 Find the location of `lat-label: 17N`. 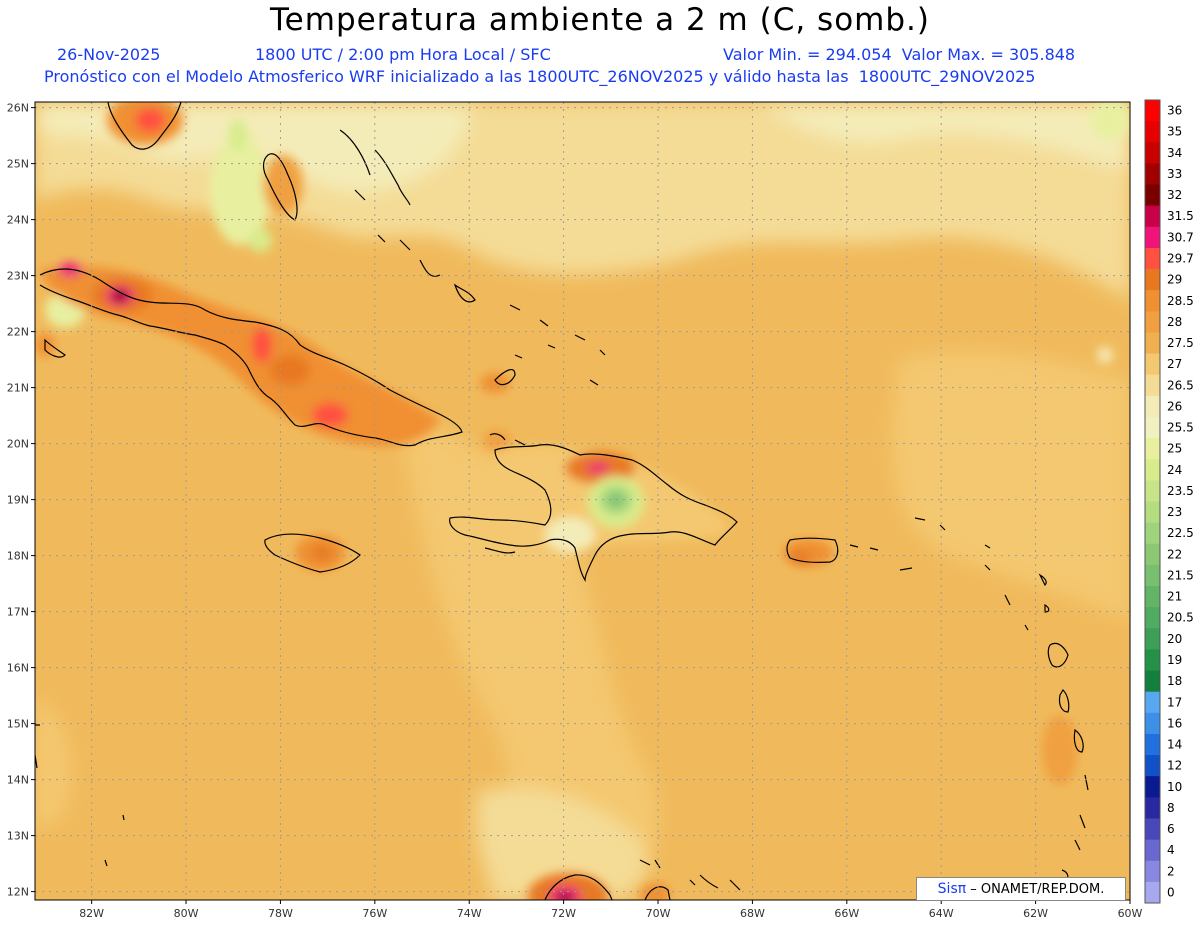

lat-label: 17N is located at coordinates (18, 612).